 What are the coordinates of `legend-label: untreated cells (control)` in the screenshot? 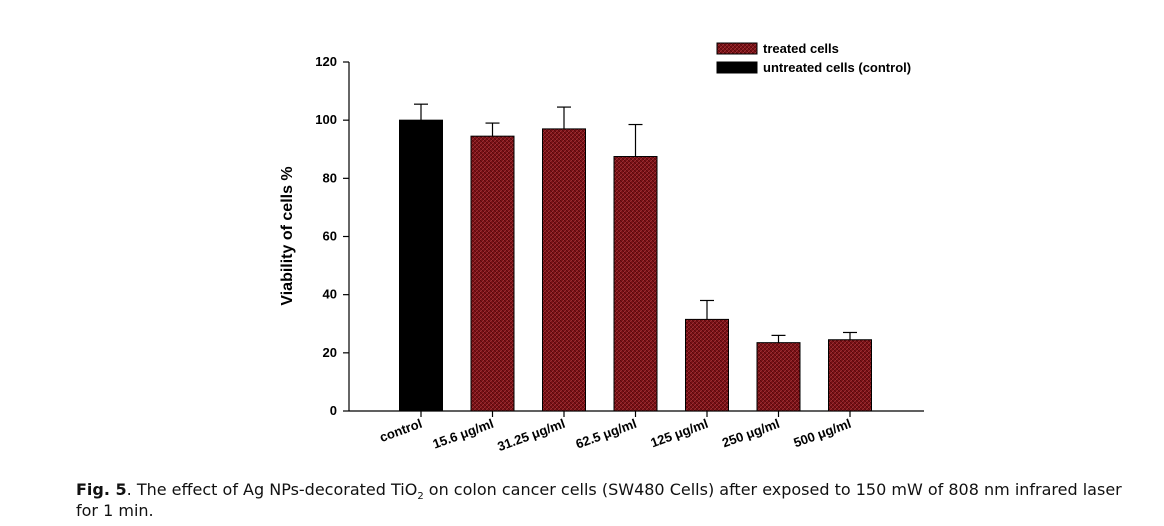 It's located at (837, 67).